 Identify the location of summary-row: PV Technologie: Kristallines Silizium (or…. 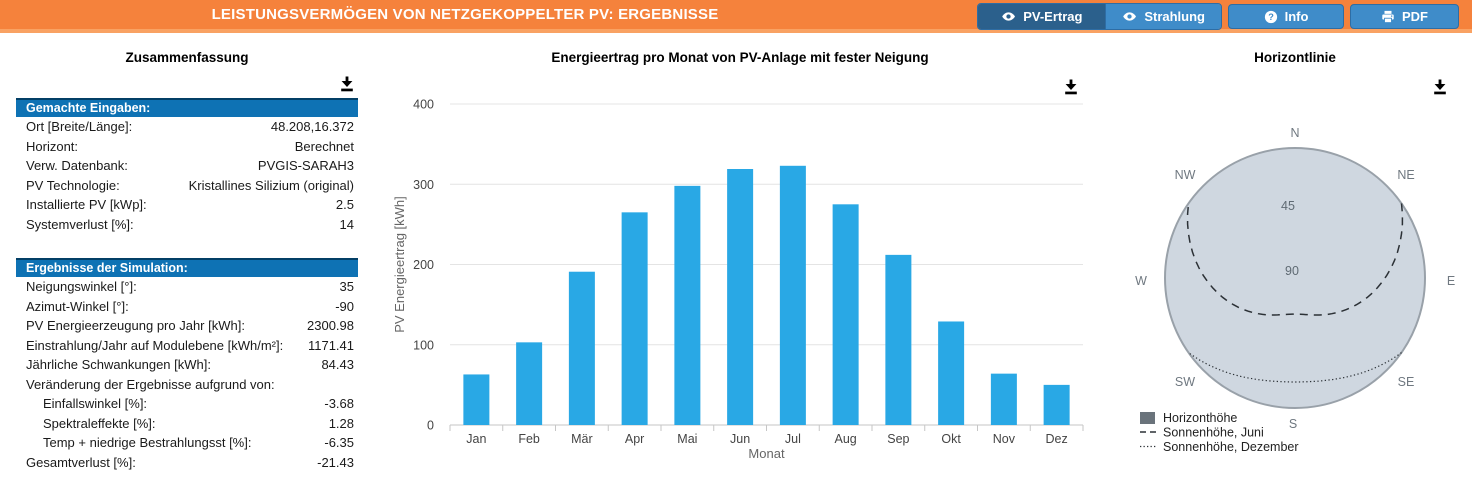
(187, 186).